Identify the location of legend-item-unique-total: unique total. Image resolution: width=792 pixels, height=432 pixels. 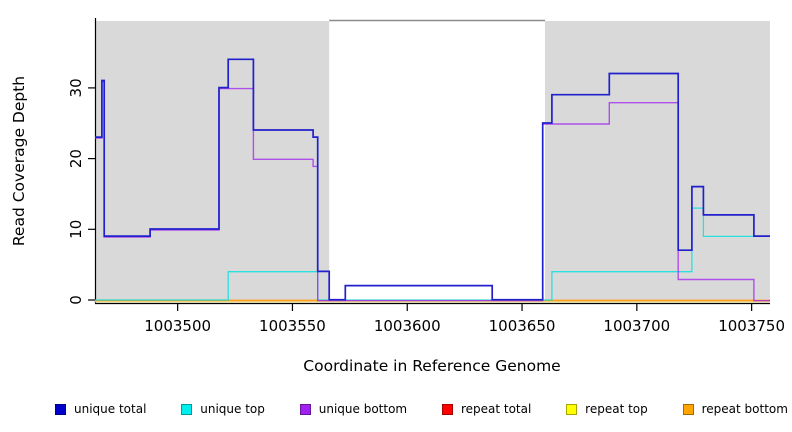
(100, 409).